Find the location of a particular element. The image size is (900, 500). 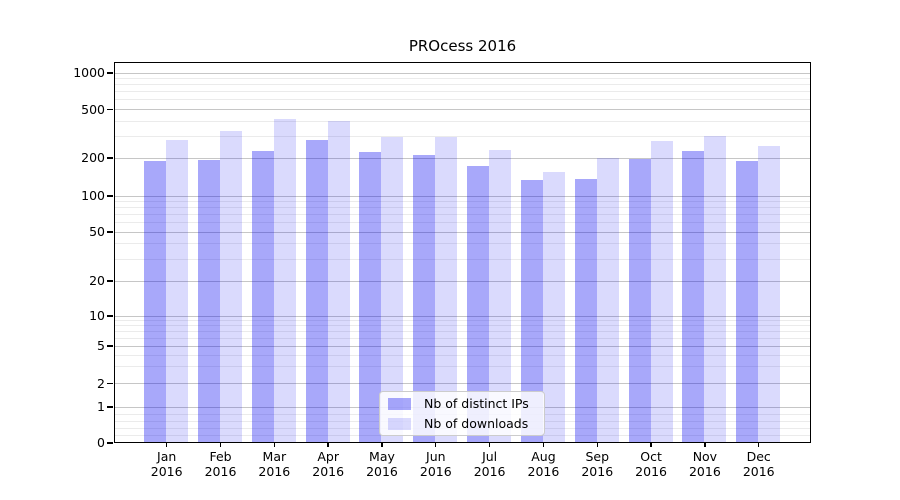

legend-label-distinct-ips: Nb of distinct IPs is located at coordinates (476, 403).